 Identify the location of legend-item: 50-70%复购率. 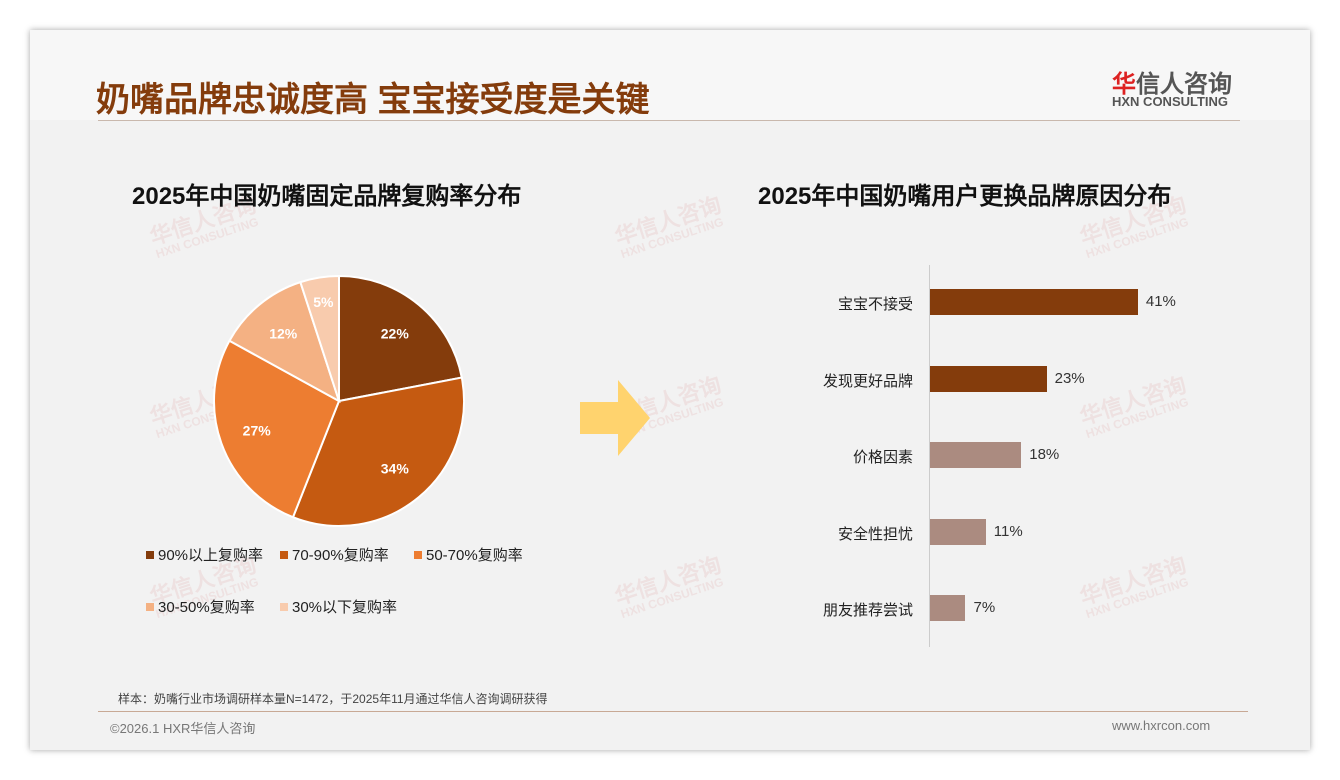
(468, 554).